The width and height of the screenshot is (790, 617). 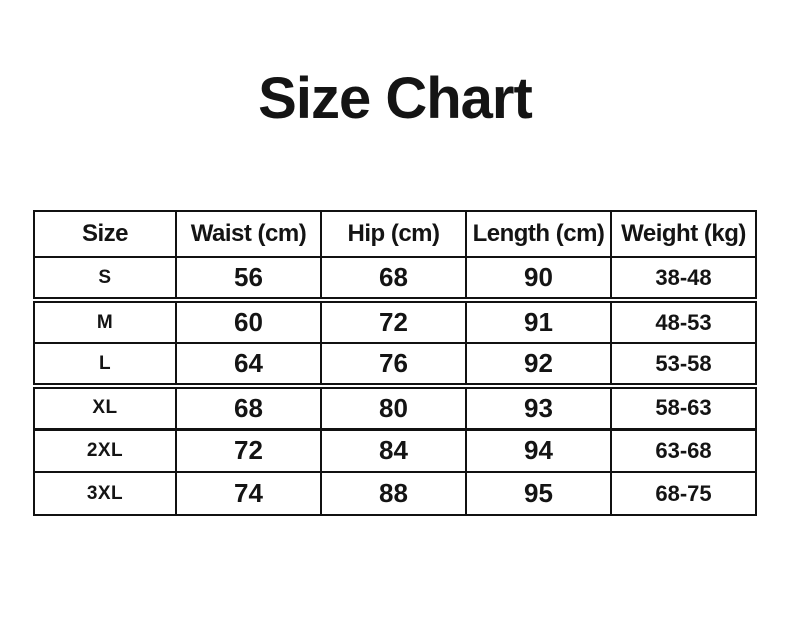 I want to click on waist-cell: 60, so click(x=248, y=321).